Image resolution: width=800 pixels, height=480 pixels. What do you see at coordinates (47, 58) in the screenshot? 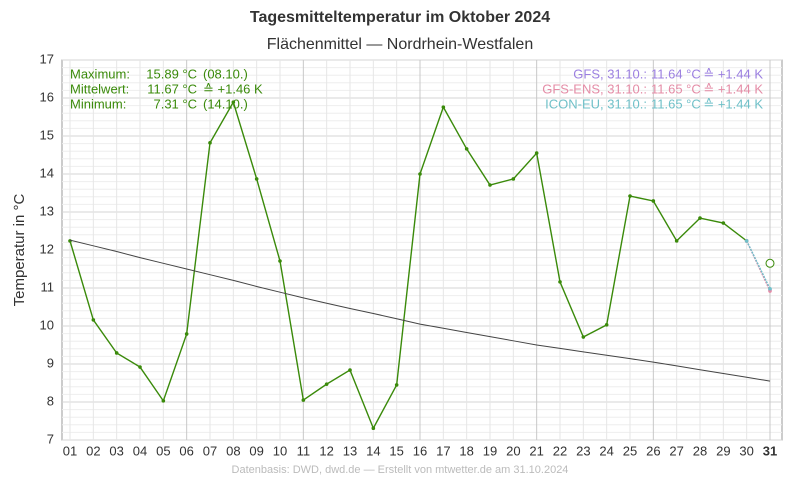
I see `y-tick-label: 17` at bounding box center [47, 58].